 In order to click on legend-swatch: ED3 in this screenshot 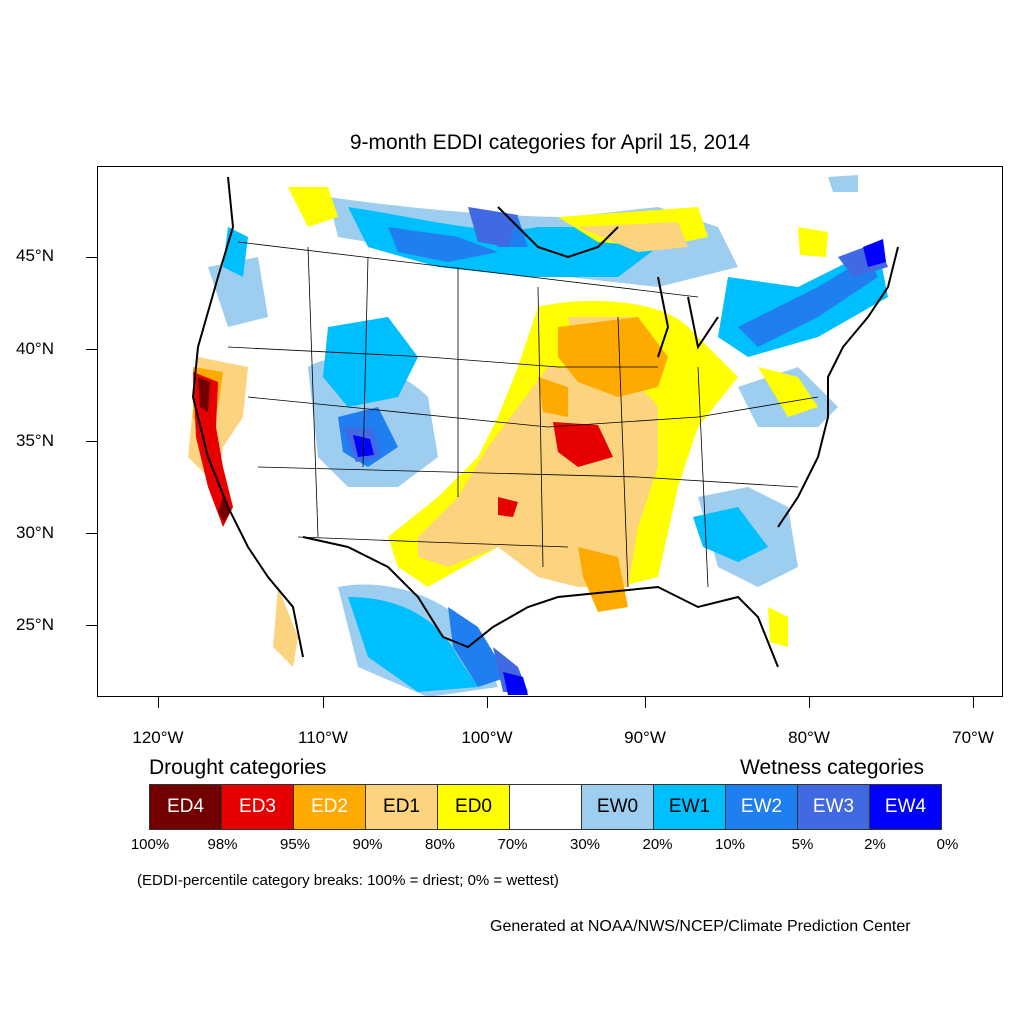, I will do `click(257, 807)`.